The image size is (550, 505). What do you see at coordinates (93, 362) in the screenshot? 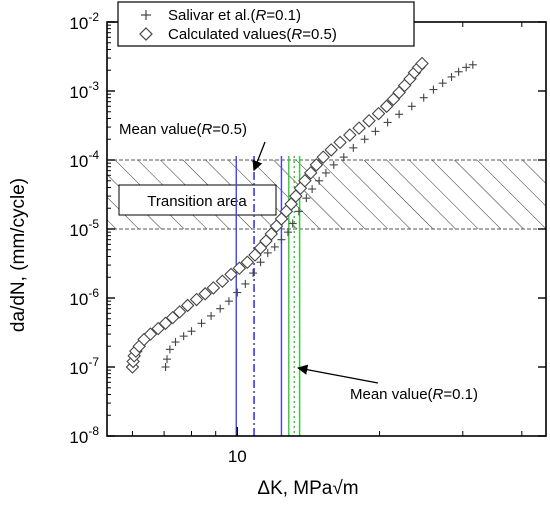
I see `y-tick-exp-1: -7` at bounding box center [93, 362].